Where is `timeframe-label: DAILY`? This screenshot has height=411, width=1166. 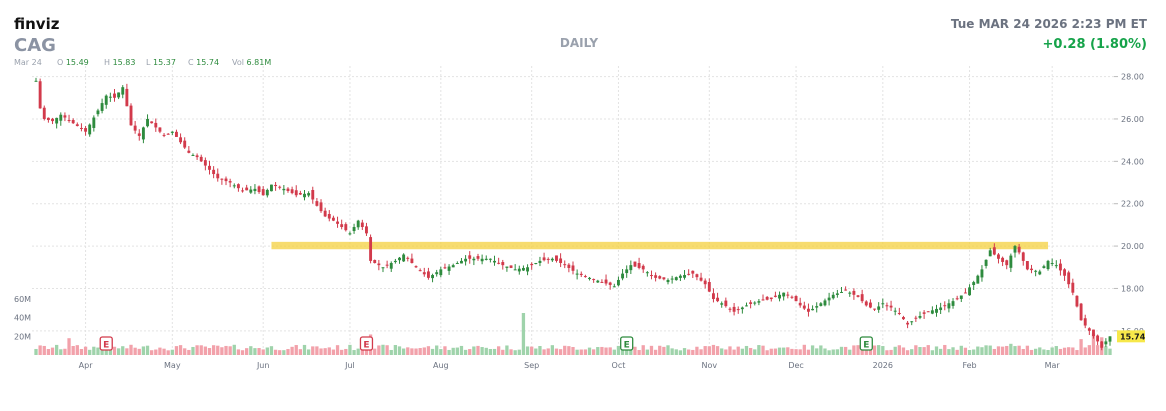
timeframe-label: DAILY is located at coordinates (579, 43).